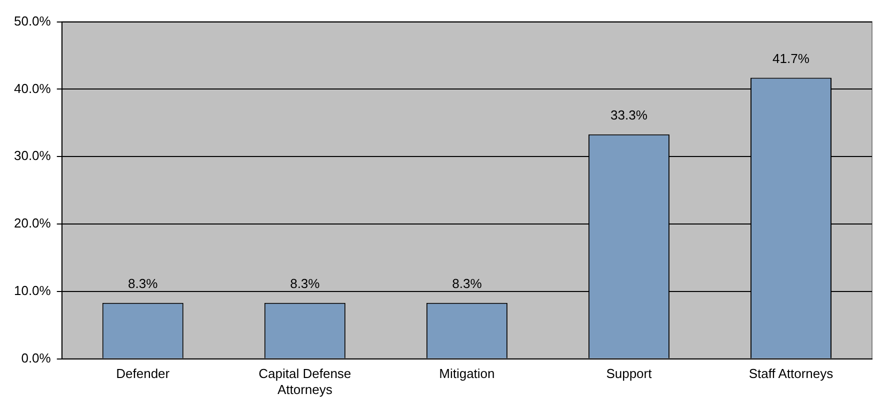 The width and height of the screenshot is (882, 409). What do you see at coordinates (629, 114) in the screenshot?
I see `data-label: 33.3%` at bounding box center [629, 114].